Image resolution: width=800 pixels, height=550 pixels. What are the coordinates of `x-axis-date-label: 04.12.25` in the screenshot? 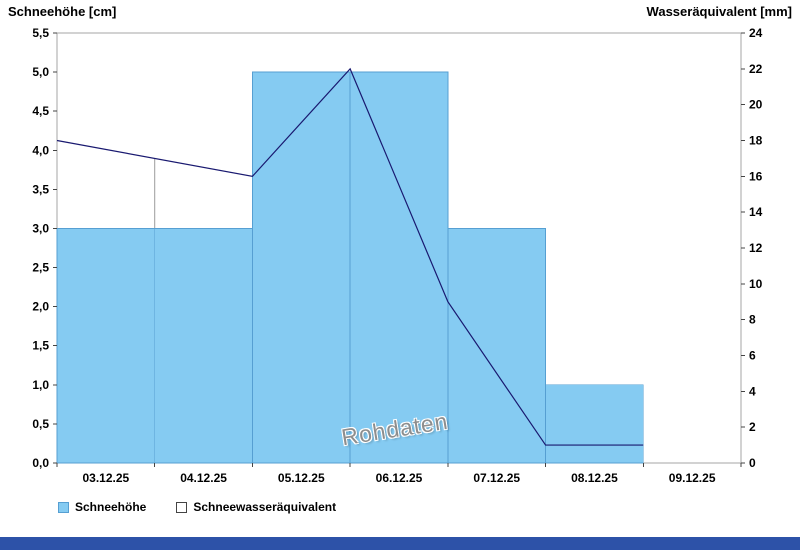 It's located at (203, 478).